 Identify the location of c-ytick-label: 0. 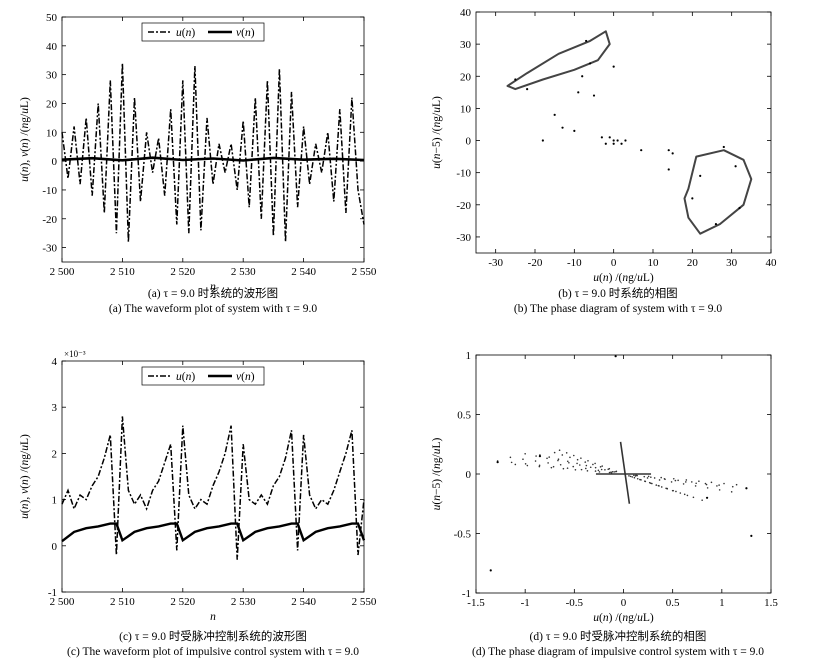
(55, 547).